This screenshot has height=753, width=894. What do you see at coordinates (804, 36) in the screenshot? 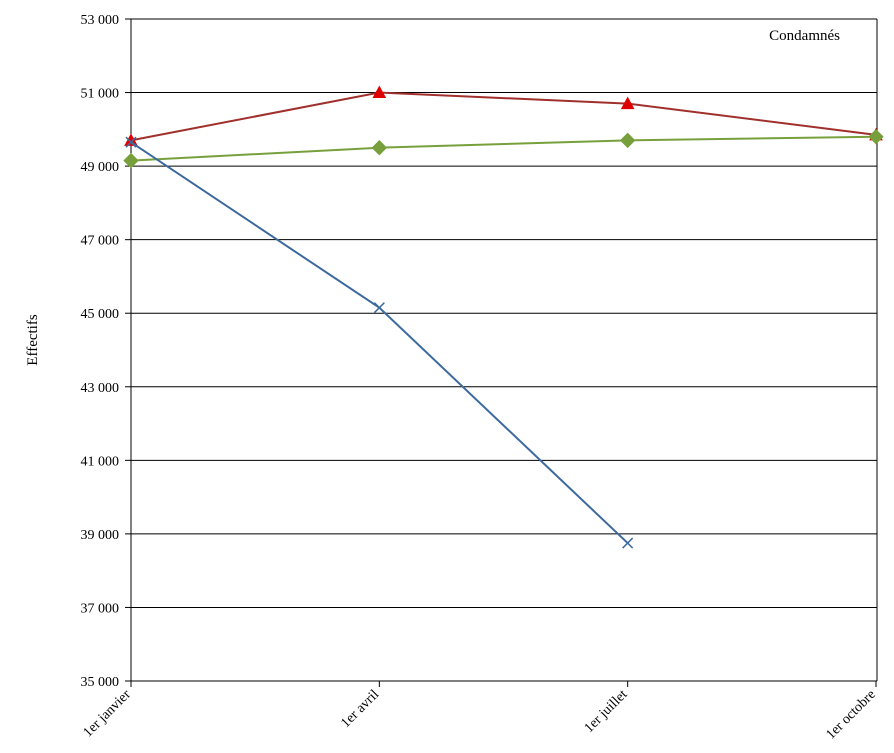
I see `chart-title-annotation: Condamnés` at bounding box center [804, 36].